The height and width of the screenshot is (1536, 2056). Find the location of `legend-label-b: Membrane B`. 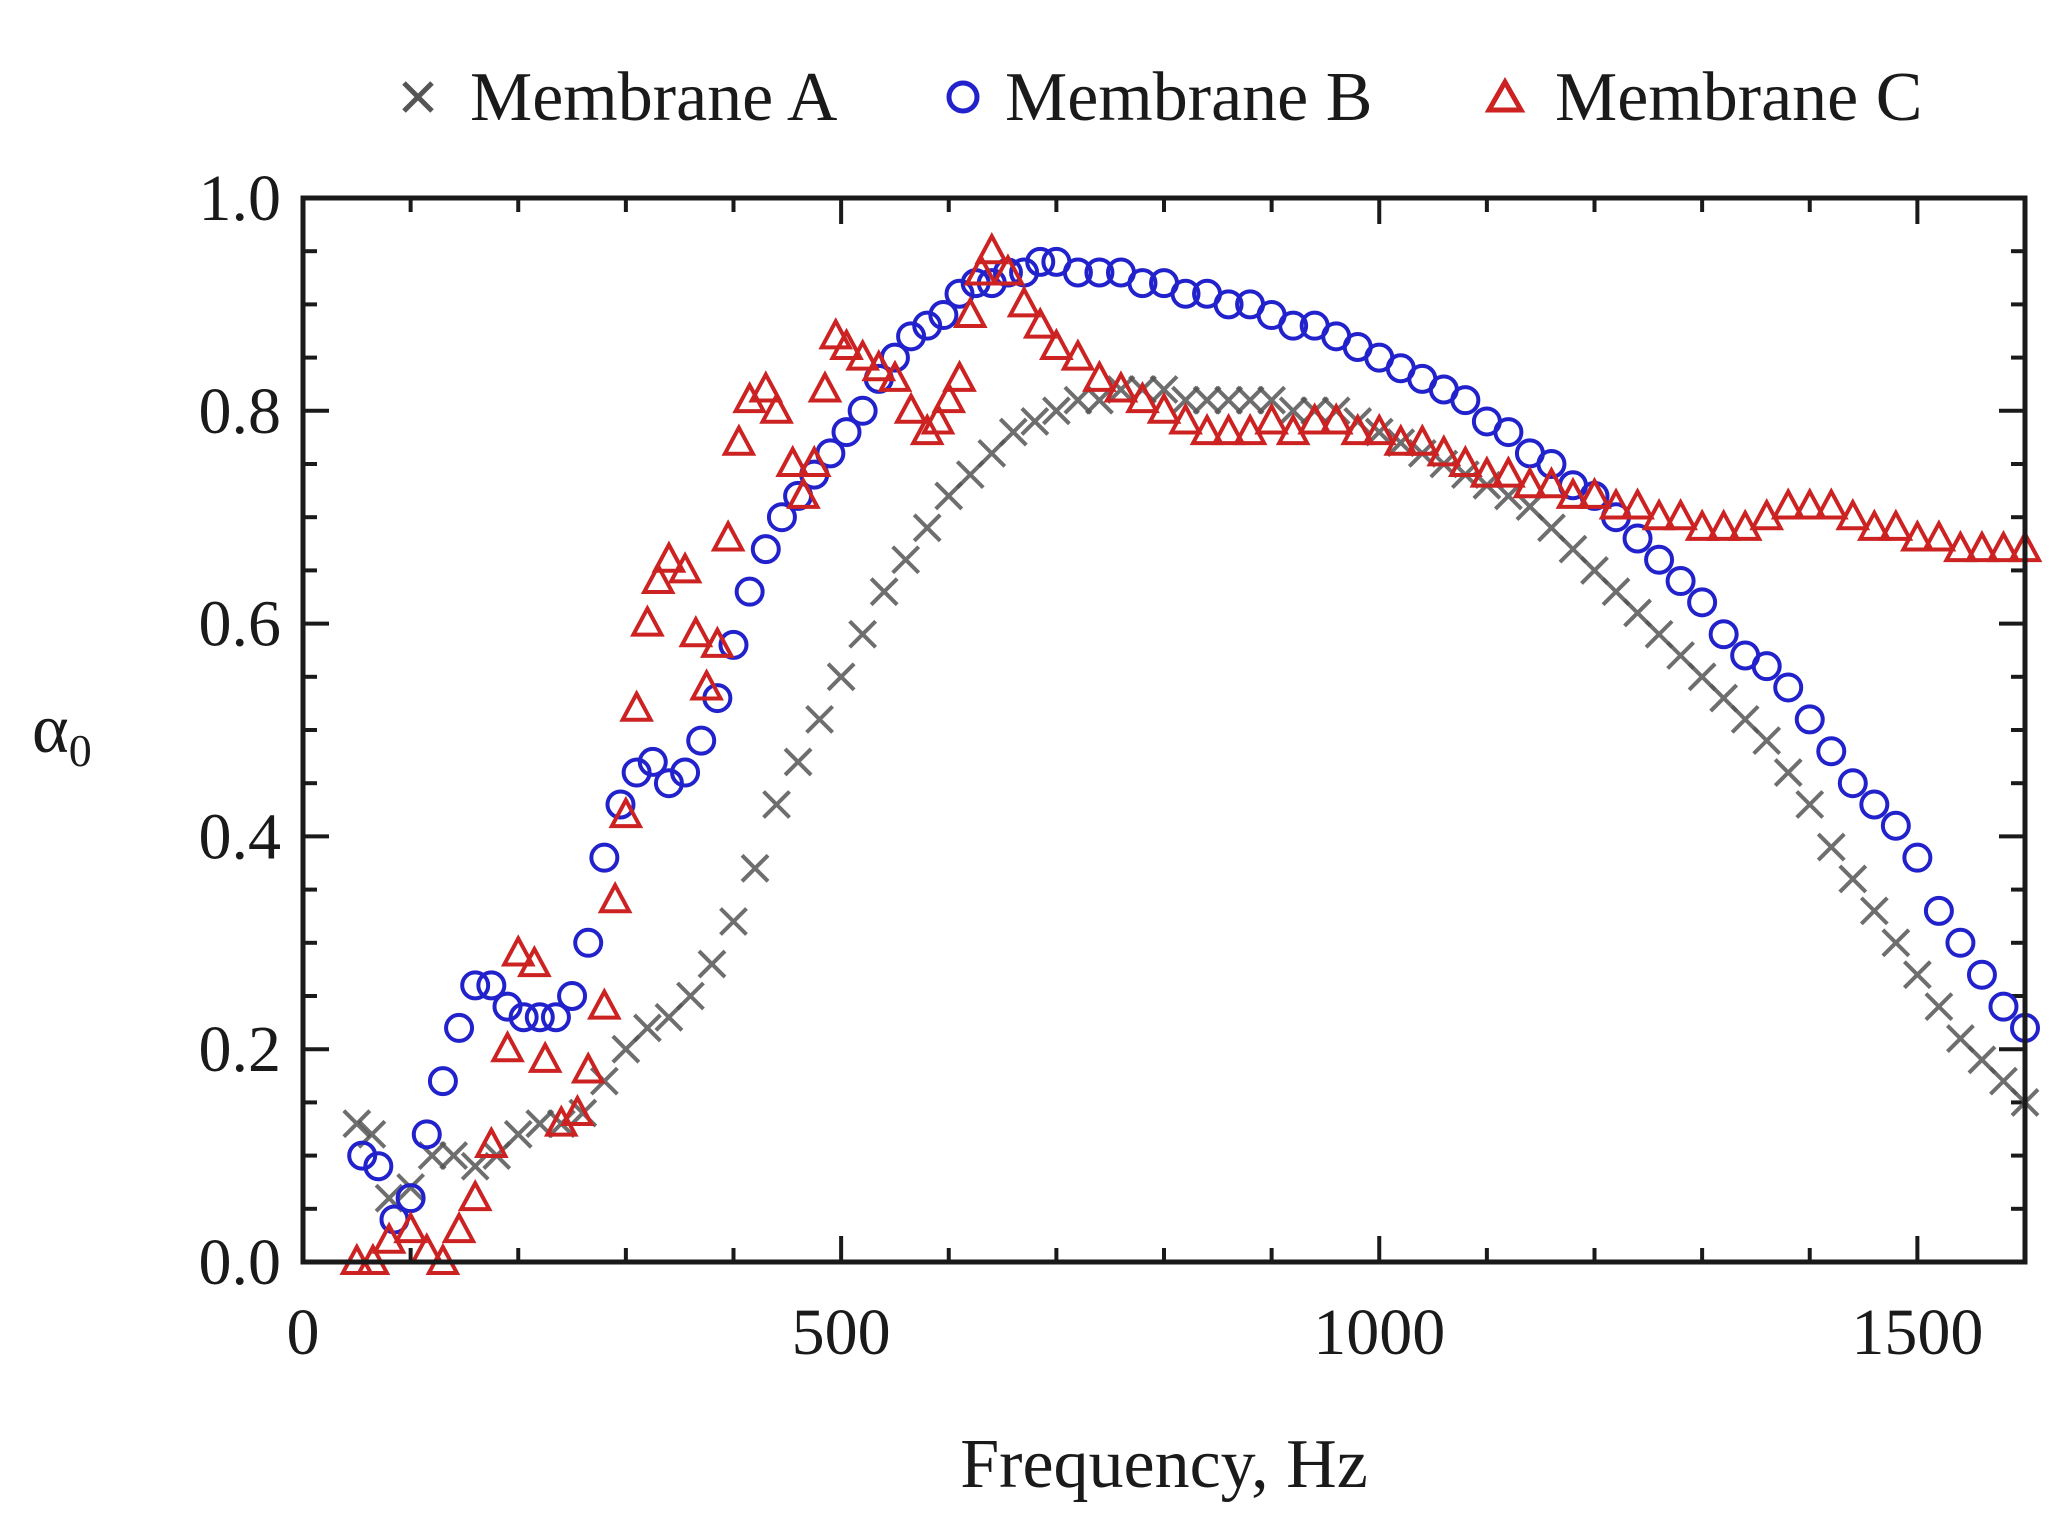

legend-label-b: Membrane B is located at coordinates (1188, 97).